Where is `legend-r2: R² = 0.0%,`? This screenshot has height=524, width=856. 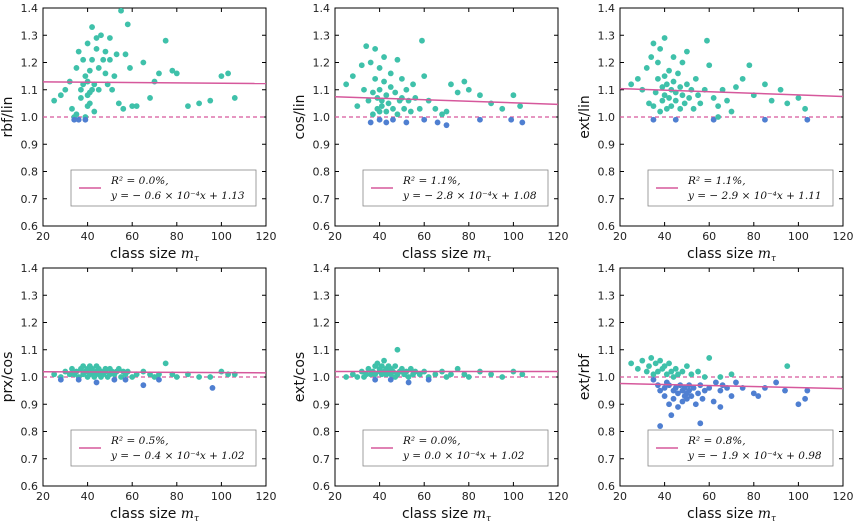 legend-r2: R² = 0.0%, is located at coordinates (139, 181).